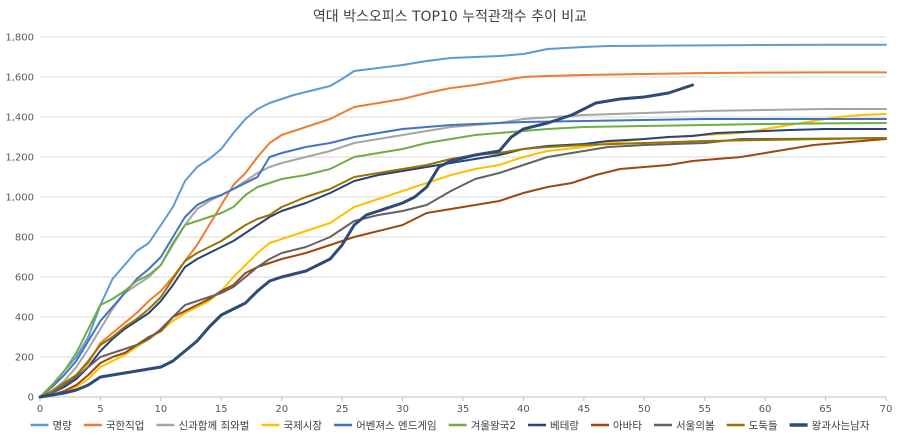 This screenshot has height=439, width=900. Describe the element at coordinates (125, 425) in the screenshot. I see `legend-label: 국한직업` at that location.